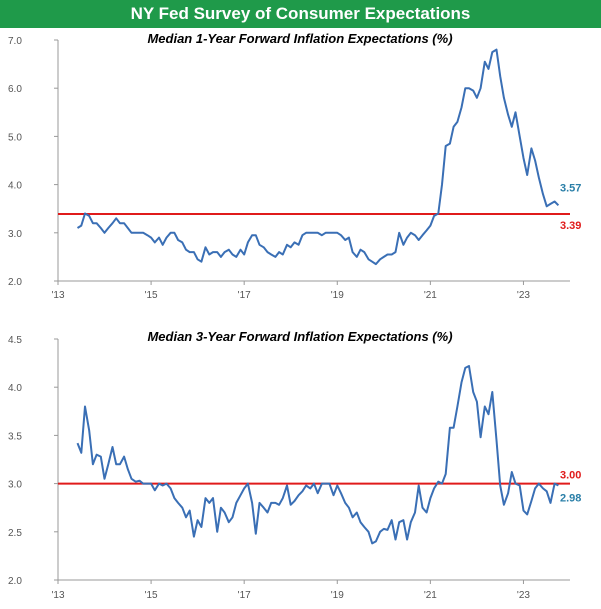  What do you see at coordinates (15, 137) in the screenshot?
I see `y-tick-label: 5.0` at bounding box center [15, 137].